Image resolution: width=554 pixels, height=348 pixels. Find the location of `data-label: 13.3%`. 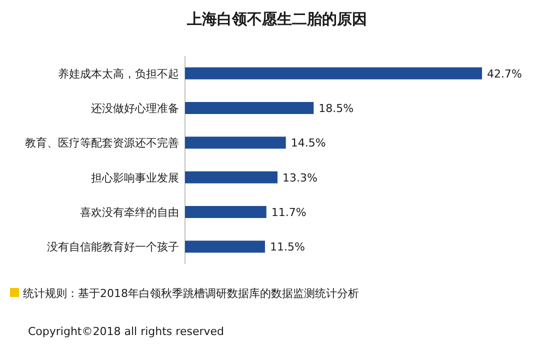

data-label: 13.3% is located at coordinates (300, 177).